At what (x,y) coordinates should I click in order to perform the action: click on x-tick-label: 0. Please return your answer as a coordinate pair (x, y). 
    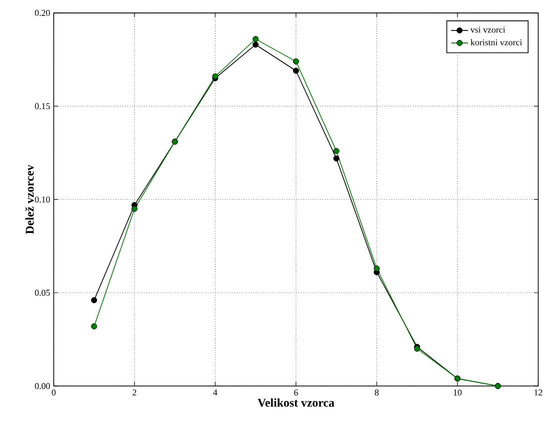
    Looking at the image, I should click on (54, 393).